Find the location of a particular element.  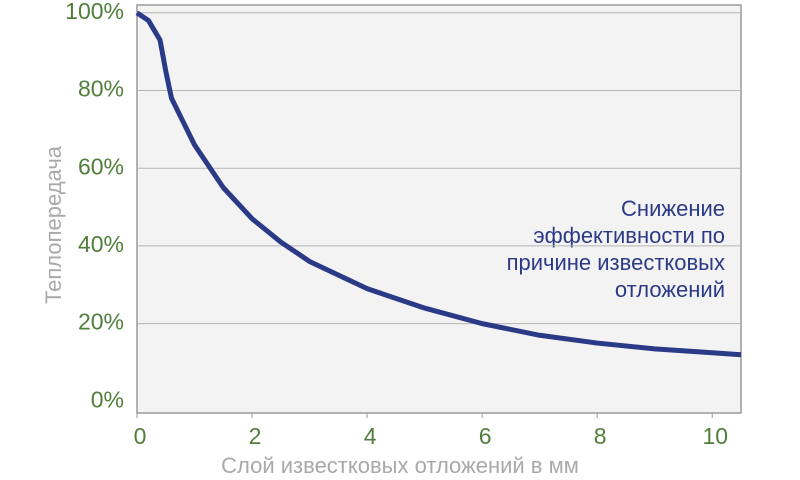

x-tick-label: 8 is located at coordinates (600, 436).